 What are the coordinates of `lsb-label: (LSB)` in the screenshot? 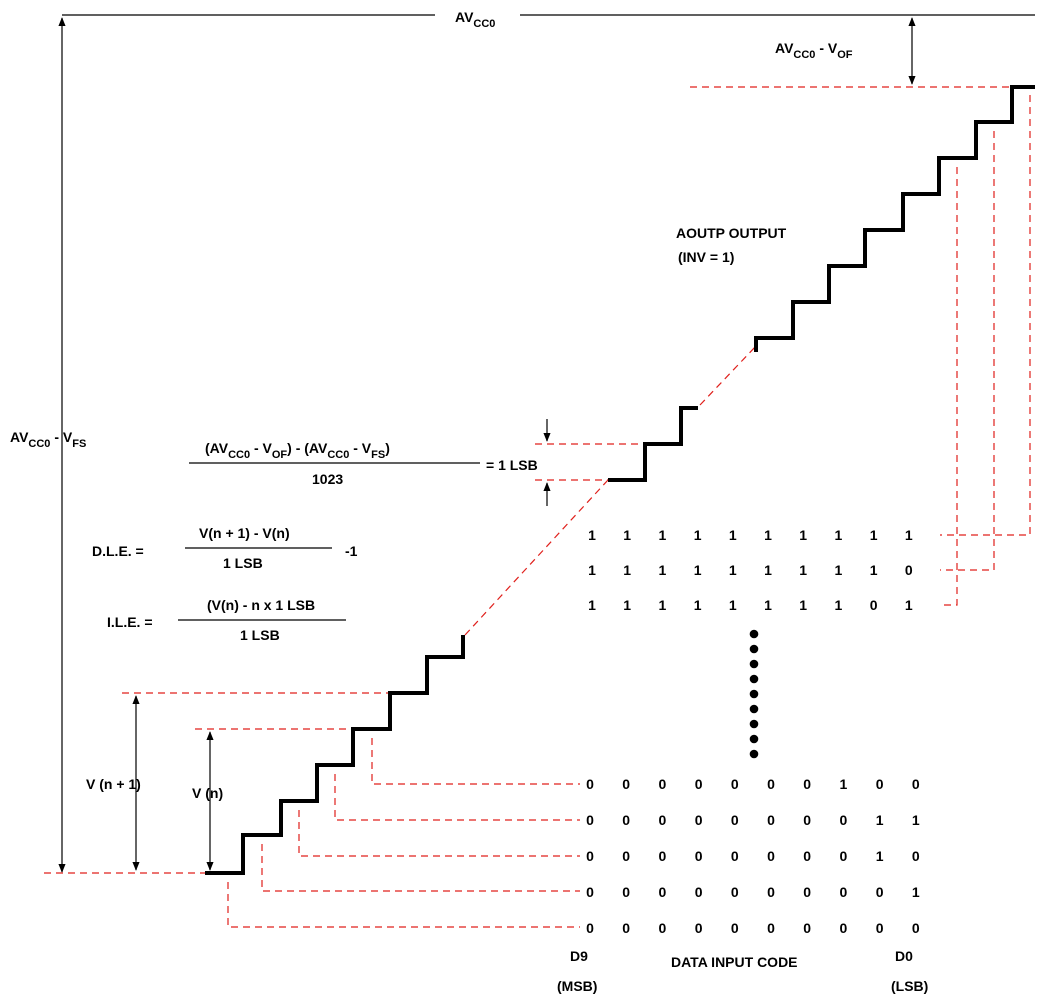 It's located at (909, 986).